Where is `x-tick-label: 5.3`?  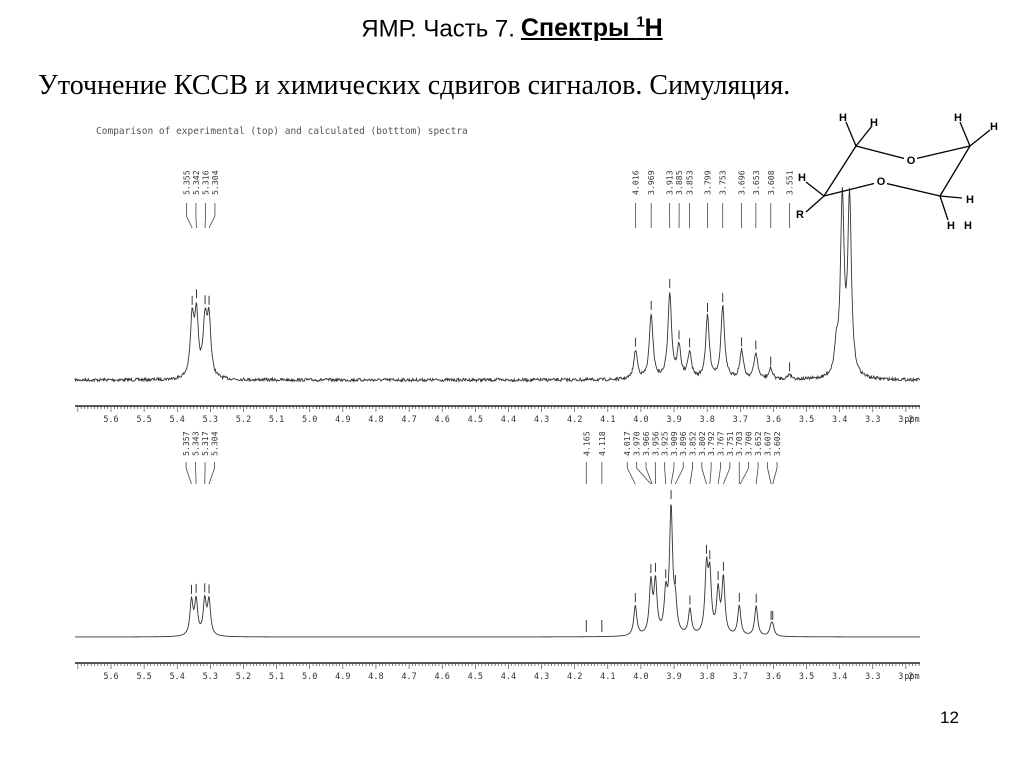
x-tick-label: 5.3 is located at coordinates (210, 420).